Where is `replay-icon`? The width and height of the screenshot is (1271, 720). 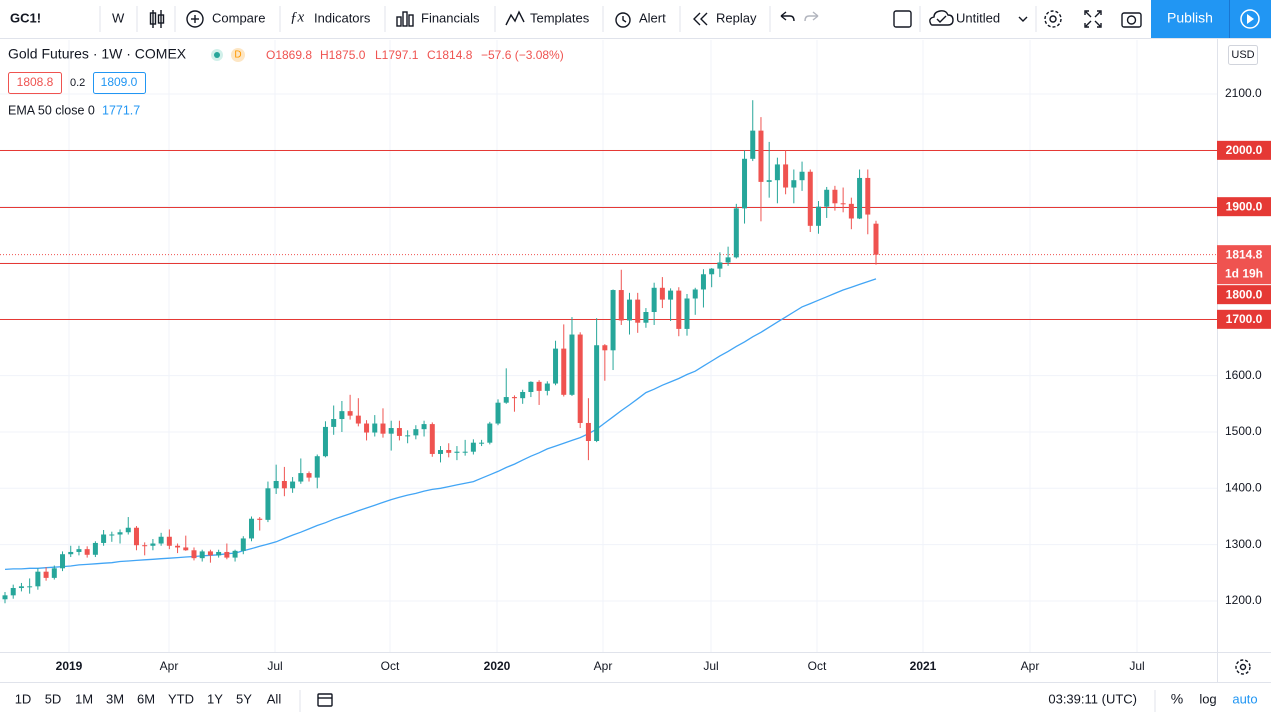
replay-icon is located at coordinates (700, 19).